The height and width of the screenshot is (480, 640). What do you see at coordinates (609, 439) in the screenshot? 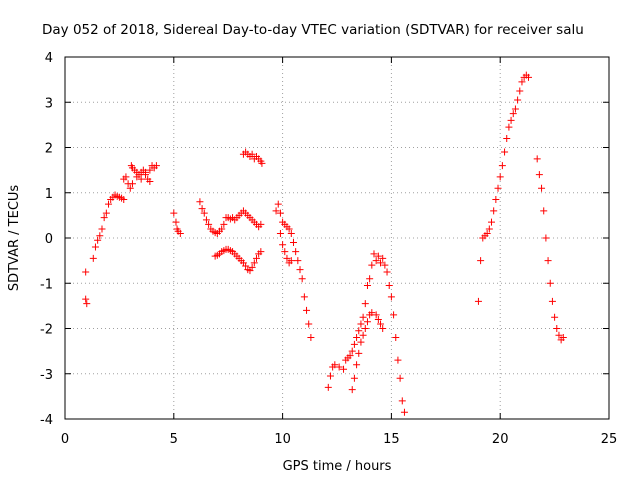
I see `x-tick-label: 25` at bounding box center [609, 439].